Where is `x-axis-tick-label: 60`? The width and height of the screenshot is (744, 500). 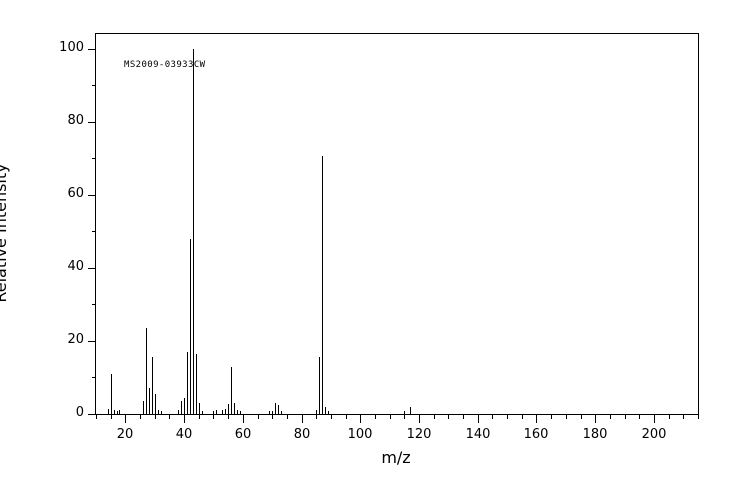
x-axis-tick-label: 60 is located at coordinates (243, 434).